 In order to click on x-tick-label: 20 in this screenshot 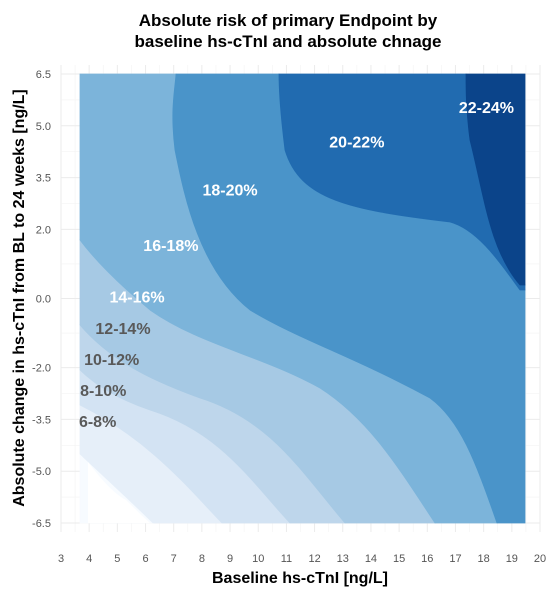, I will do `click(540, 559)`.